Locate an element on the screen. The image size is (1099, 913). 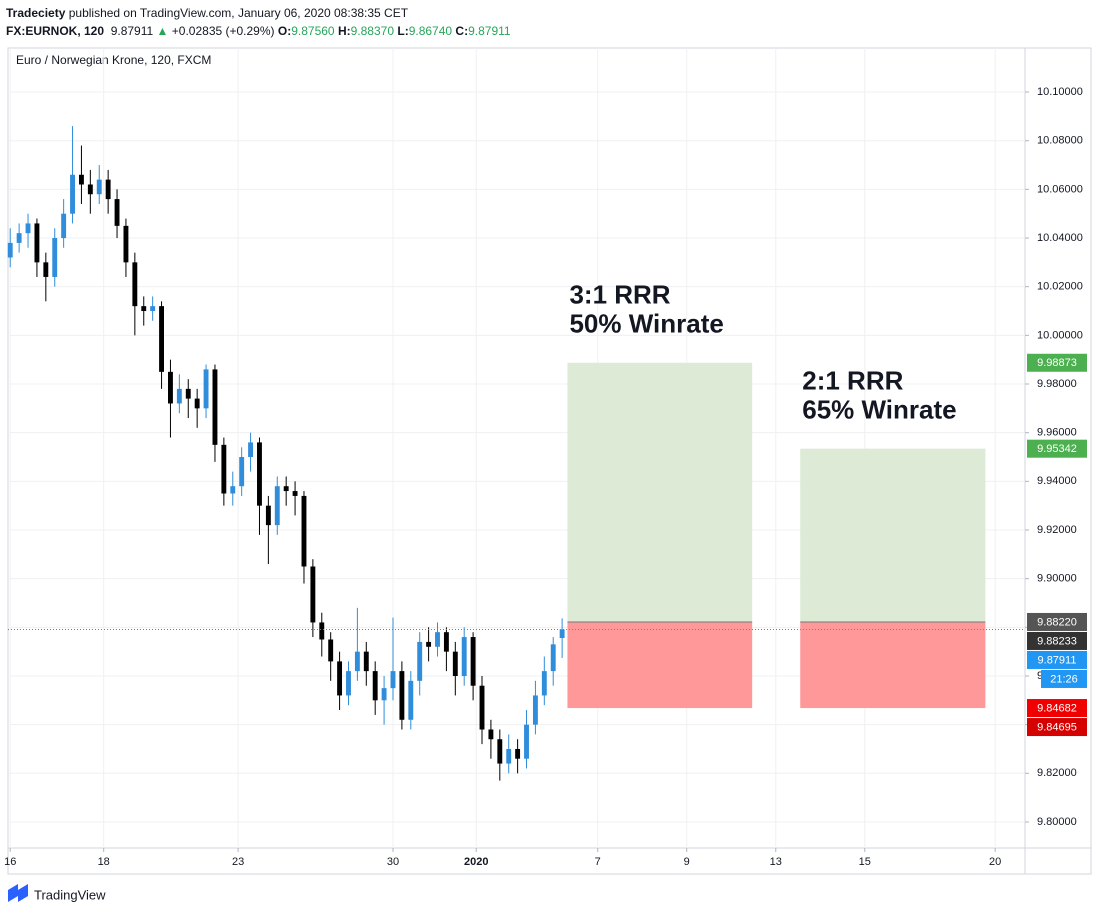
logo-text: TradingView is located at coordinates (70, 894).